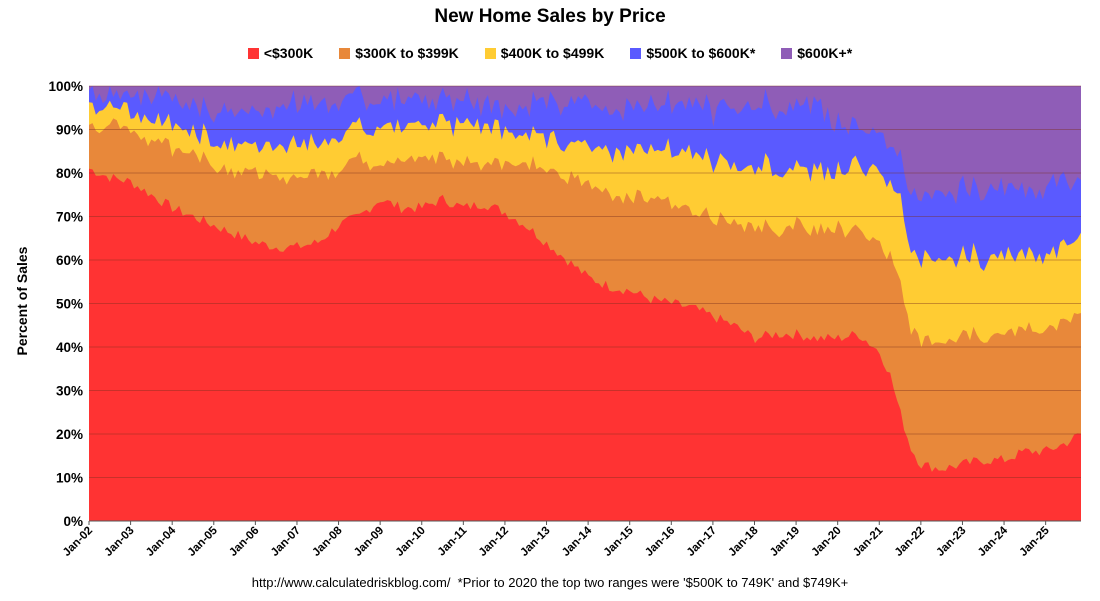 The height and width of the screenshot is (601, 1100). I want to click on y-axis-ticks: 0% 10% 20% 30% 40% 50% 60% 70% 80% 90% 100%, so click(65, 304).